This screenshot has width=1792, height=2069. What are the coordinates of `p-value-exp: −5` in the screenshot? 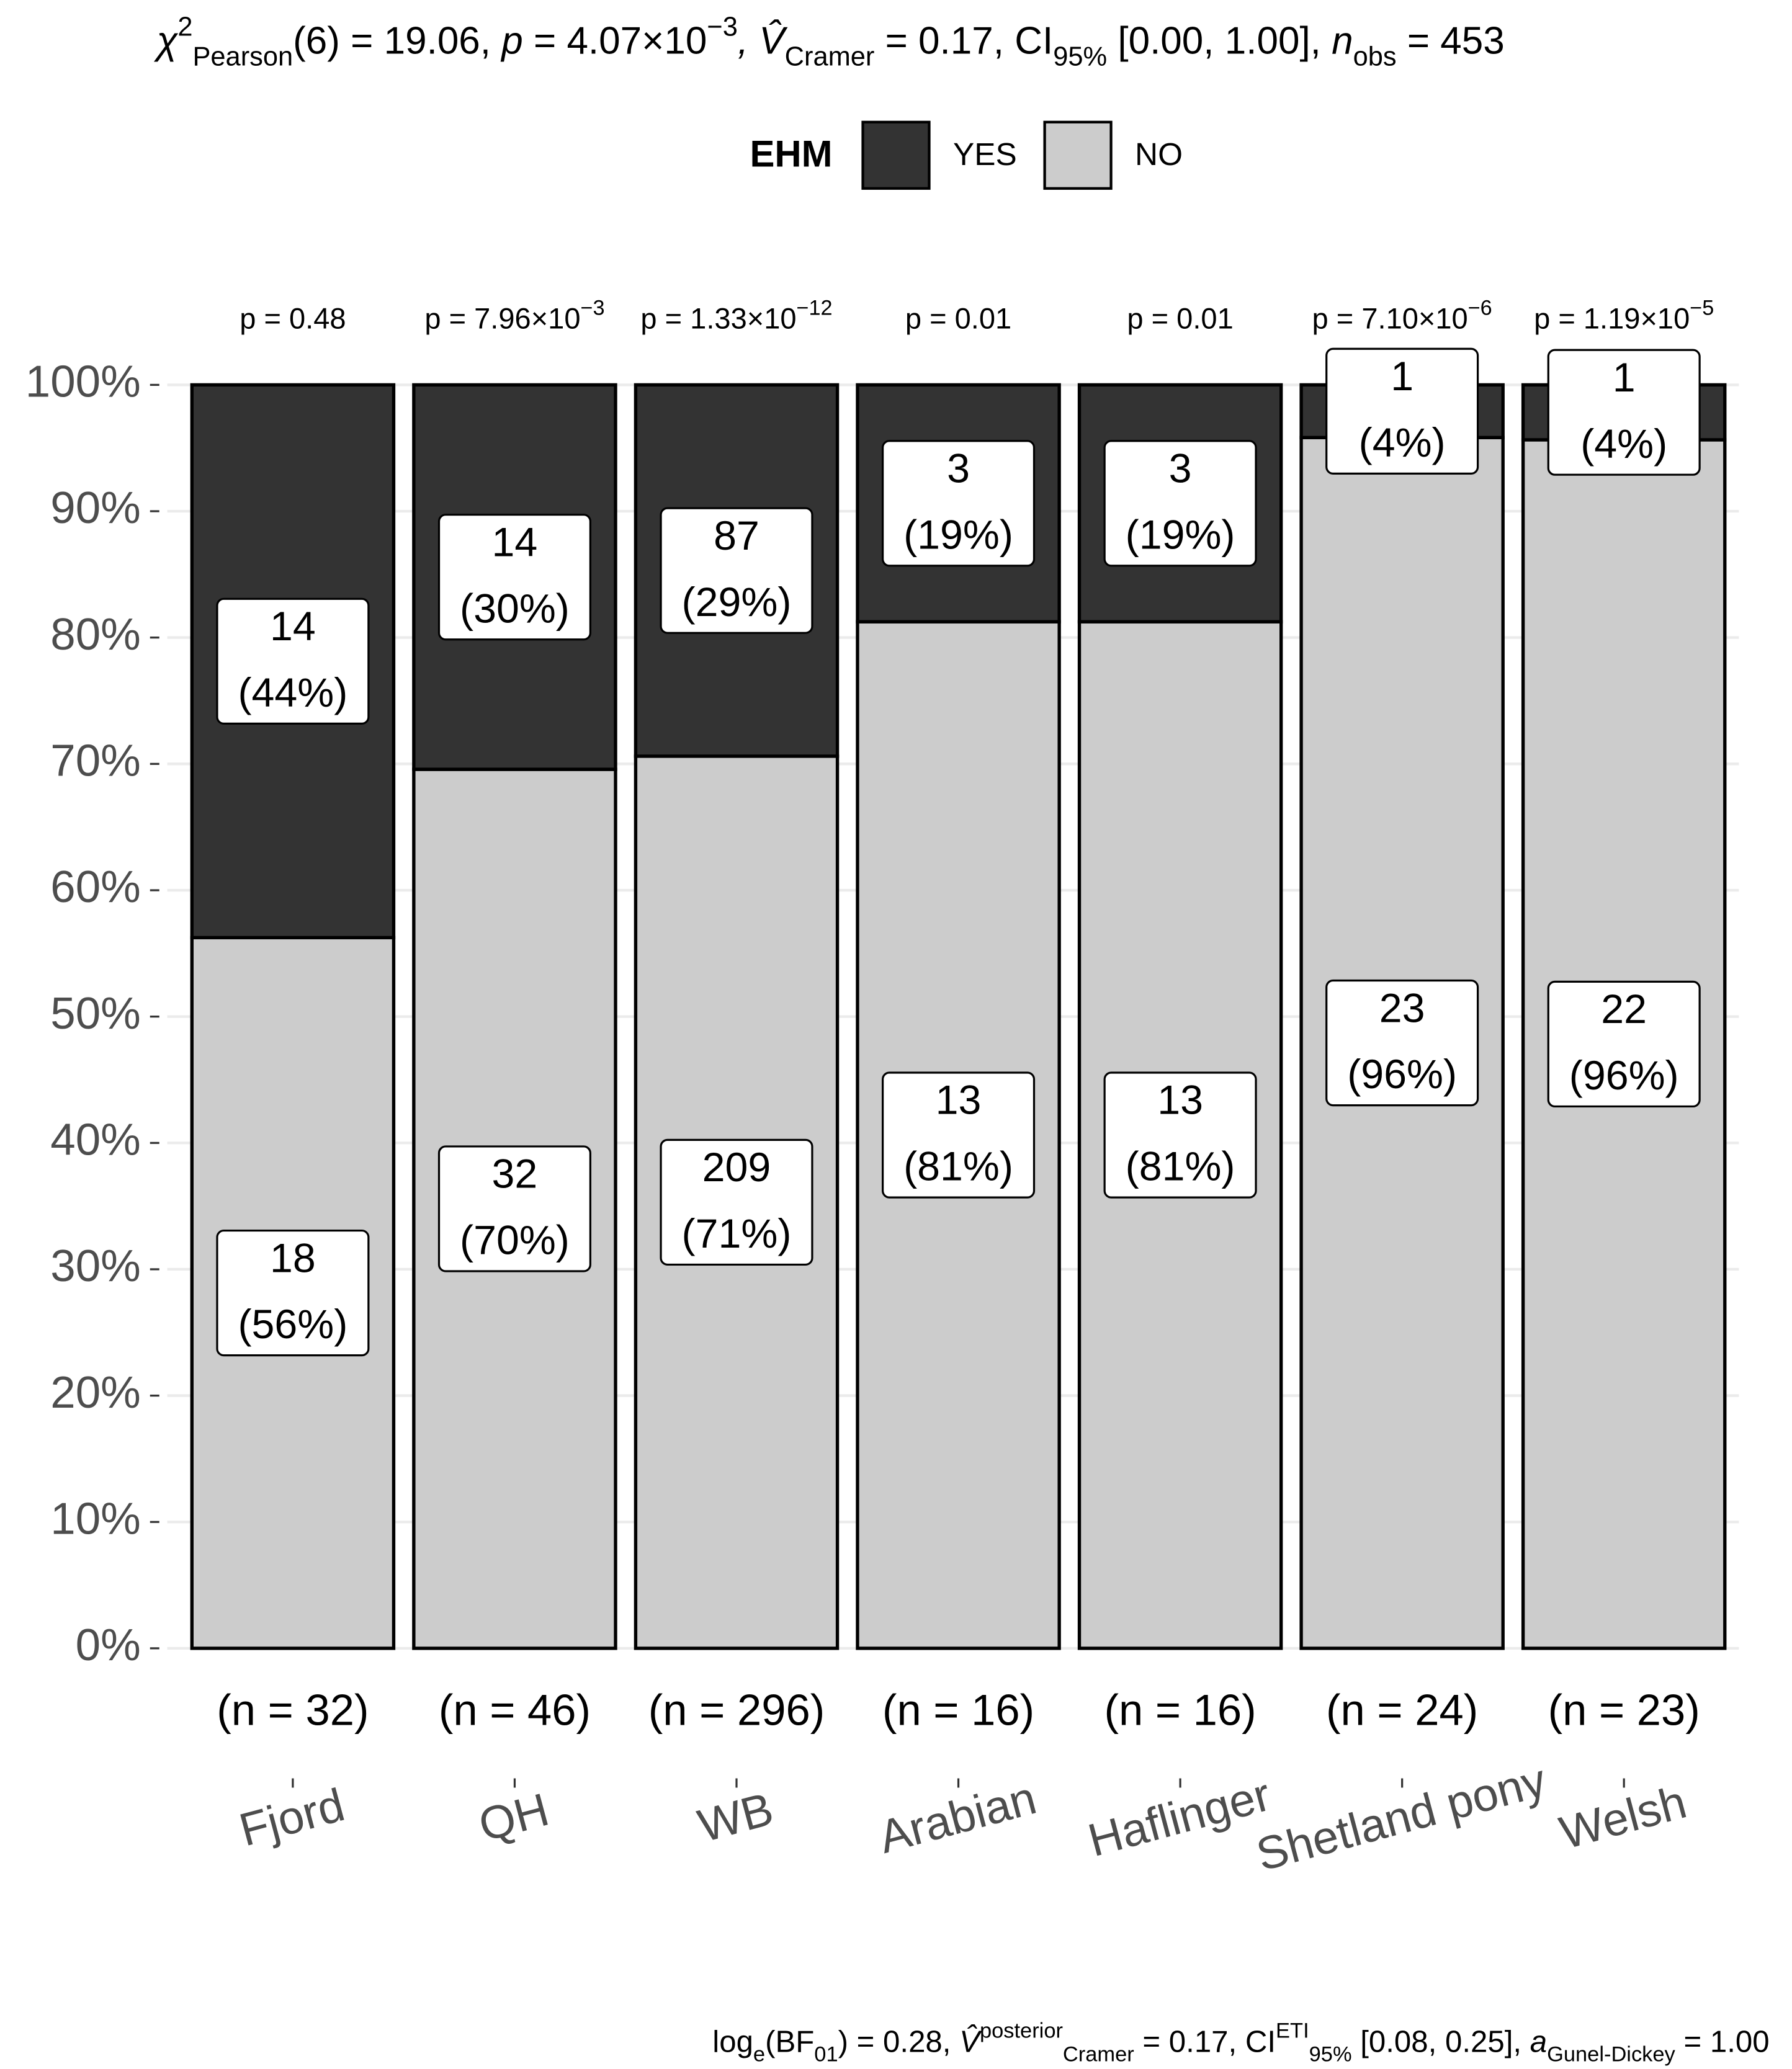 It's located at (1702, 308).